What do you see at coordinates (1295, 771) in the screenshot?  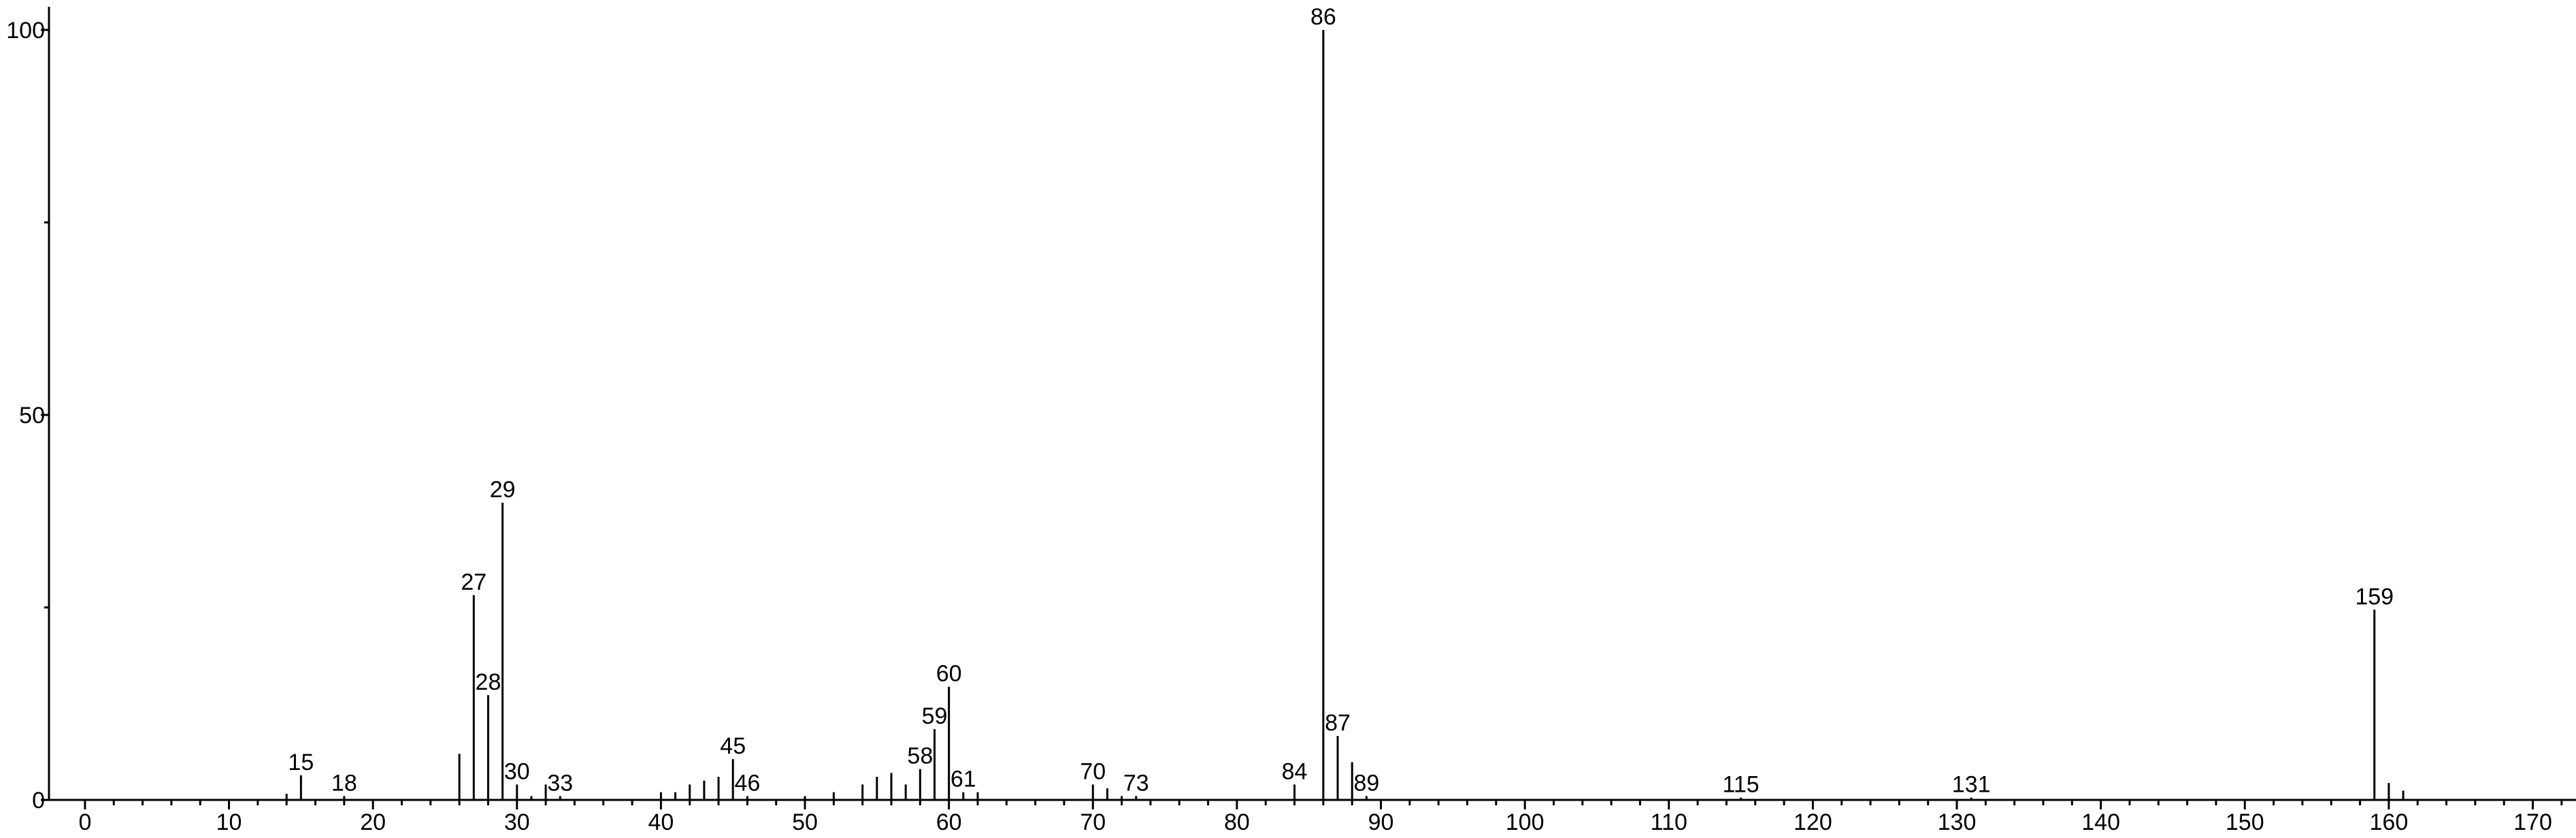 I see `peak-label: 84` at bounding box center [1295, 771].